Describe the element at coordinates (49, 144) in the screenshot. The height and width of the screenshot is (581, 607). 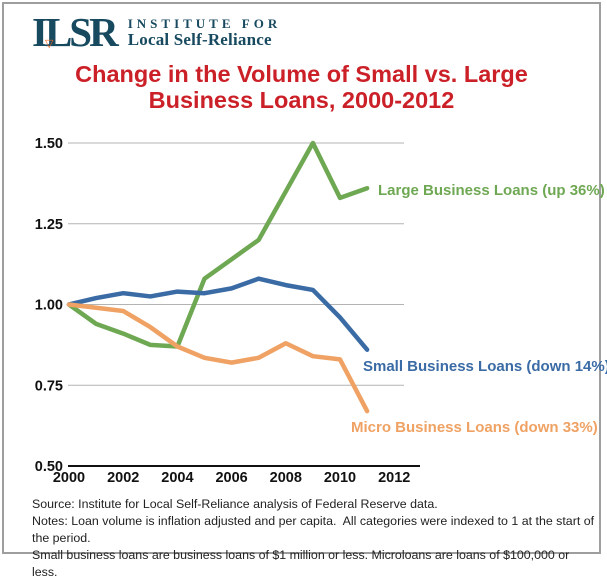
I see `y-tick-label: 1.50` at that location.